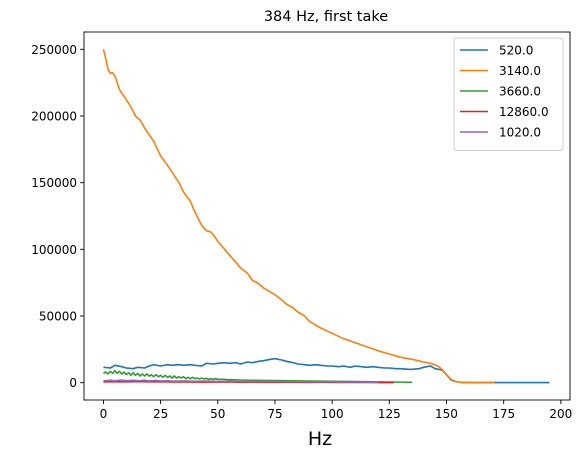 Image resolution: width=581 pixels, height=459 pixels. I want to click on x-tick-label: 100, so click(332, 414).